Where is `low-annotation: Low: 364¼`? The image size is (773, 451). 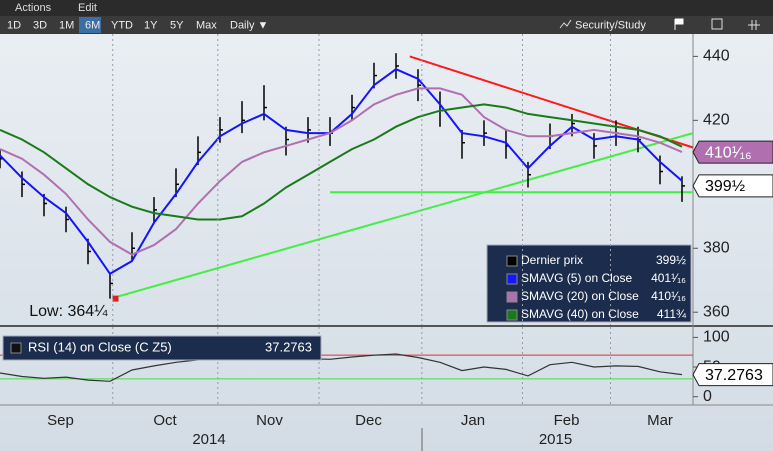 low-annotation: Low: 364¼ is located at coordinates (68, 311).